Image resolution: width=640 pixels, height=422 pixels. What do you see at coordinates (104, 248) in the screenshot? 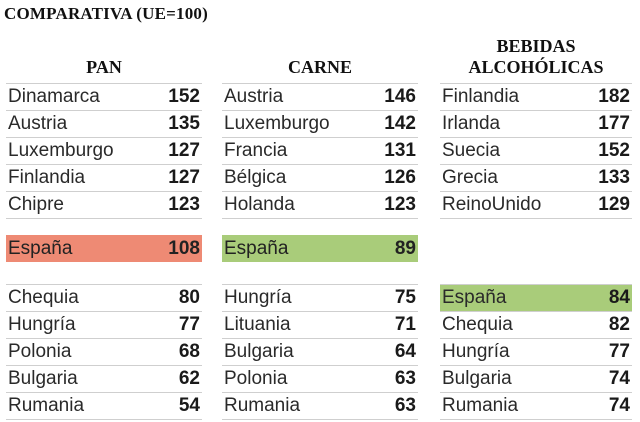
I see `spain-highlight-row: España 108` at bounding box center [104, 248].